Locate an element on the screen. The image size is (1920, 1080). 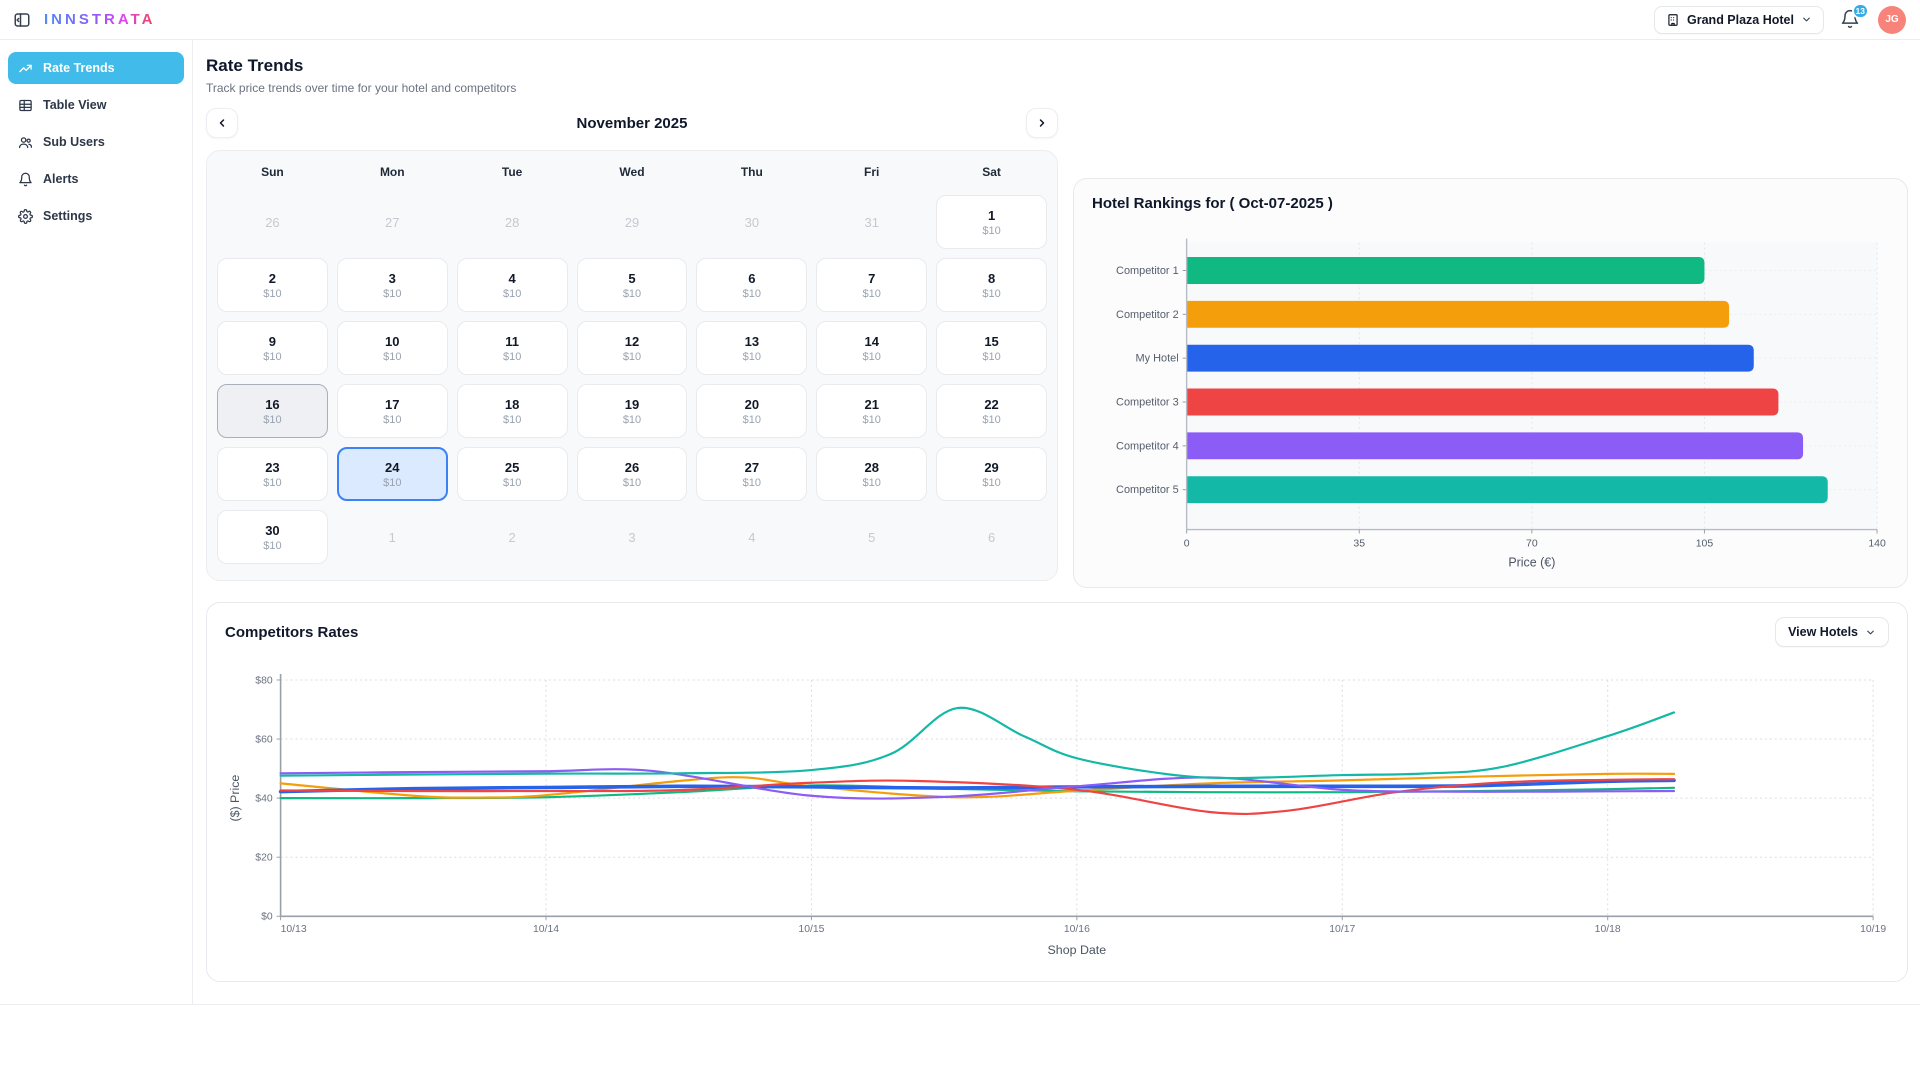
day-number: 29 is located at coordinates (632, 222).